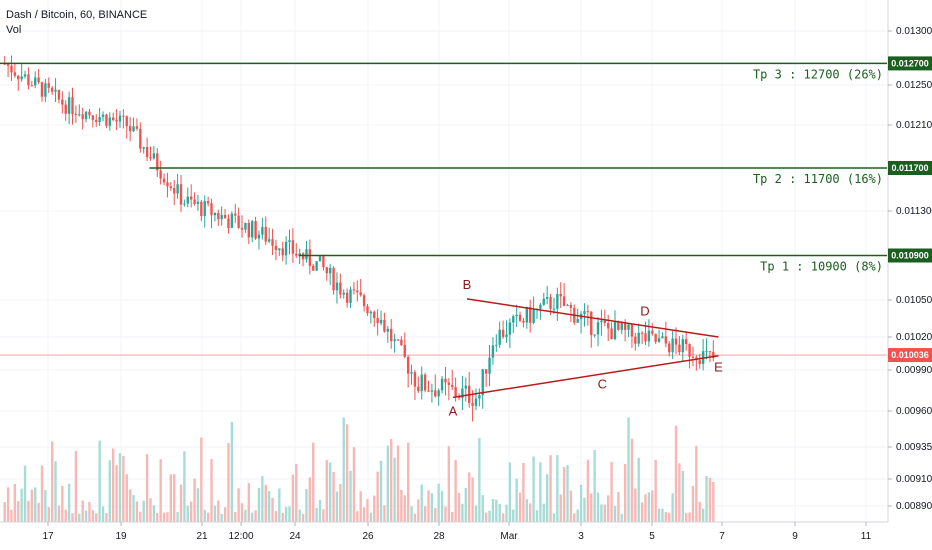 The image size is (932, 550). Describe the element at coordinates (295, 536) in the screenshot. I see `time-tick-label: 24` at that location.